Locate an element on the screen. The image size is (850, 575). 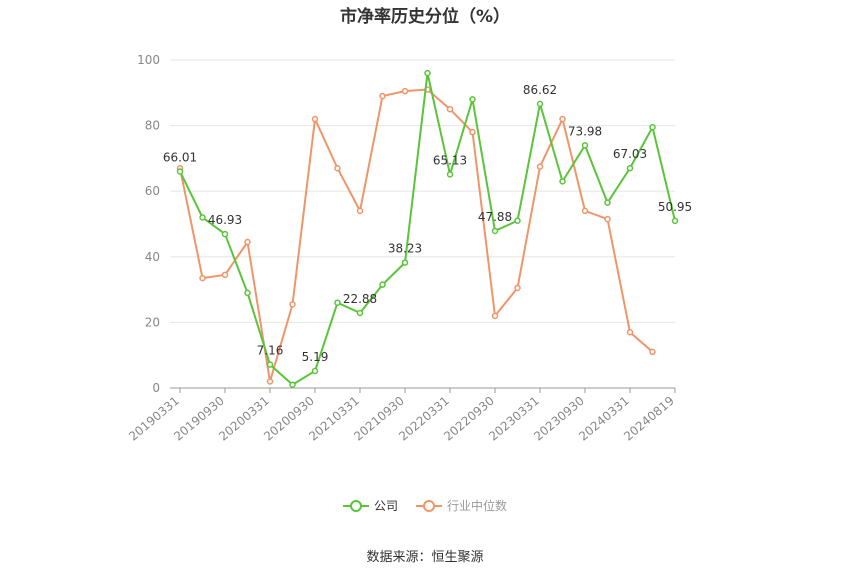
data-label: 50.95 is located at coordinates (675, 207).